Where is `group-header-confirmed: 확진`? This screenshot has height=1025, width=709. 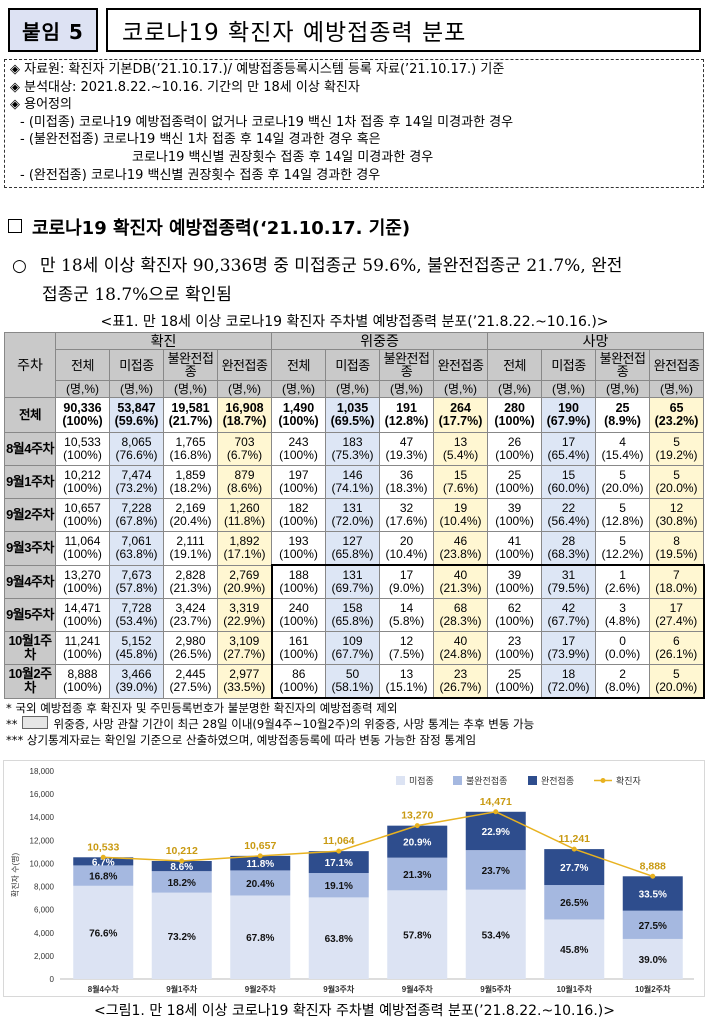 group-header-confirmed: 확진 is located at coordinates (163, 341).